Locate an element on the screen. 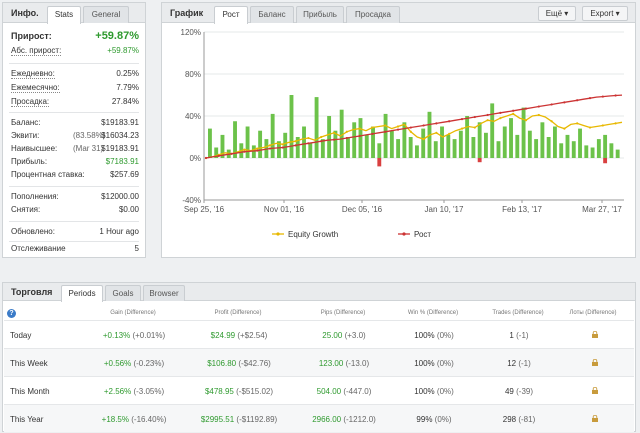 The image size is (640, 433). export-dropdown: Export ▾ is located at coordinates (605, 13).